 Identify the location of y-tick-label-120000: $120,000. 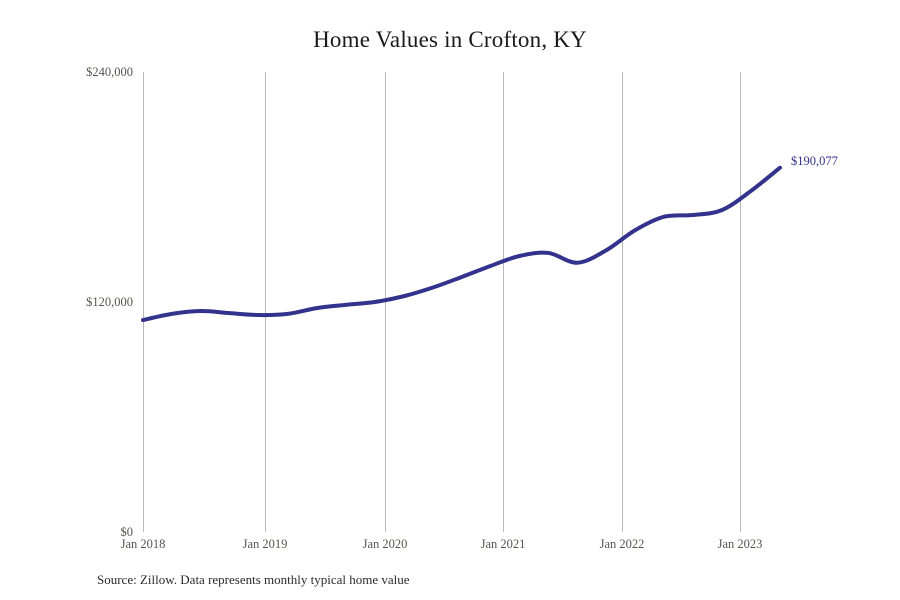
(109, 302).